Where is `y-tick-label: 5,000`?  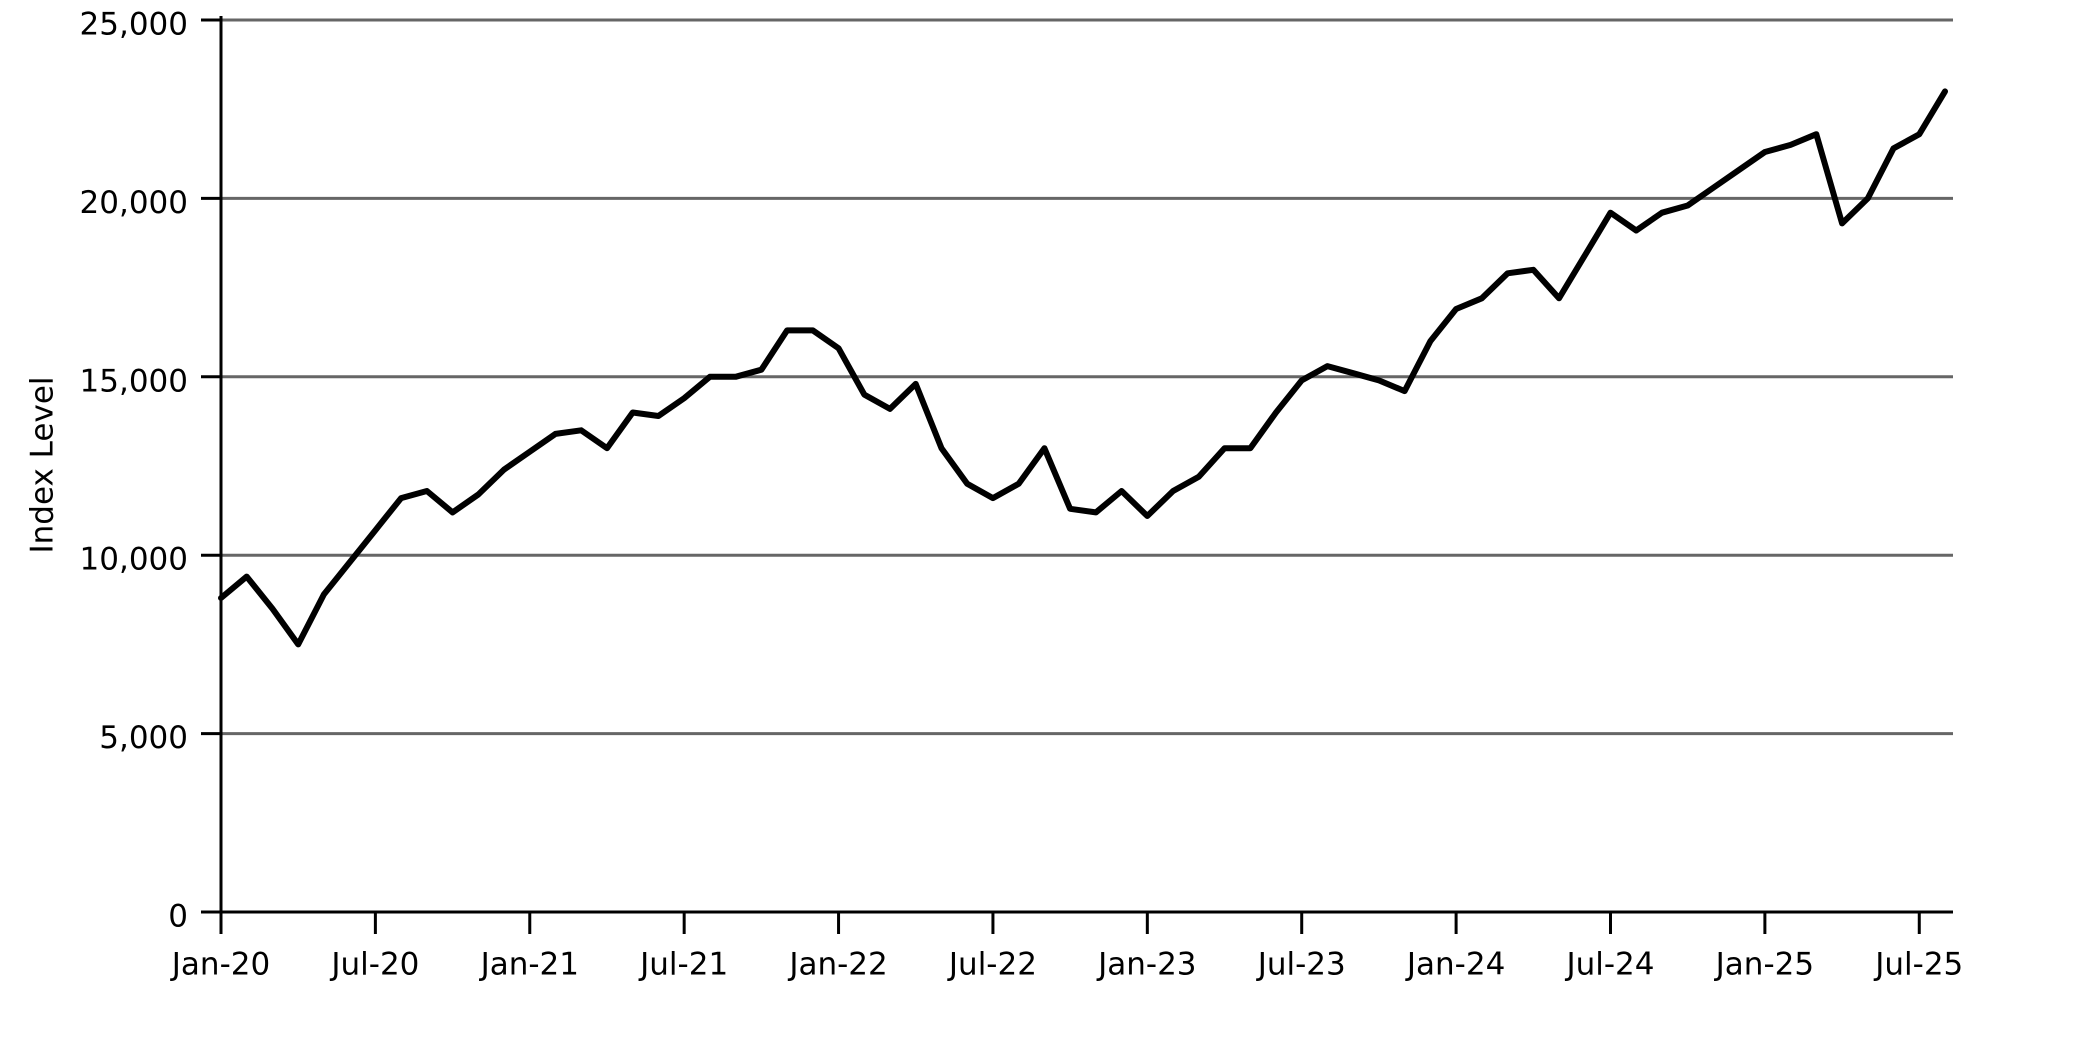
y-tick-label: 5,000 is located at coordinates (143, 738).